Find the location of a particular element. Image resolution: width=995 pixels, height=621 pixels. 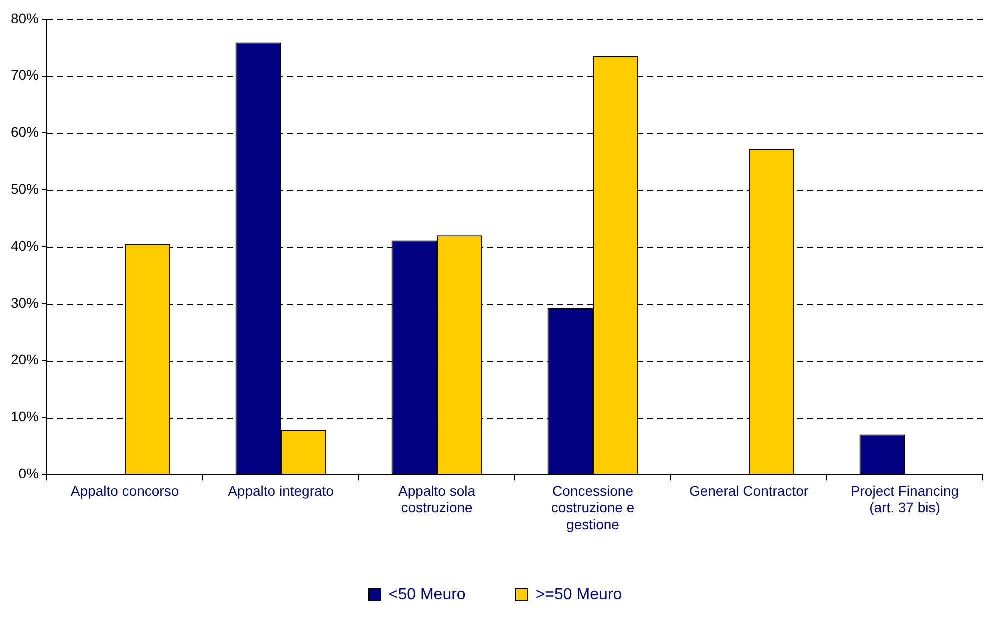

y-tick-label: 30% is located at coordinates (25, 302).